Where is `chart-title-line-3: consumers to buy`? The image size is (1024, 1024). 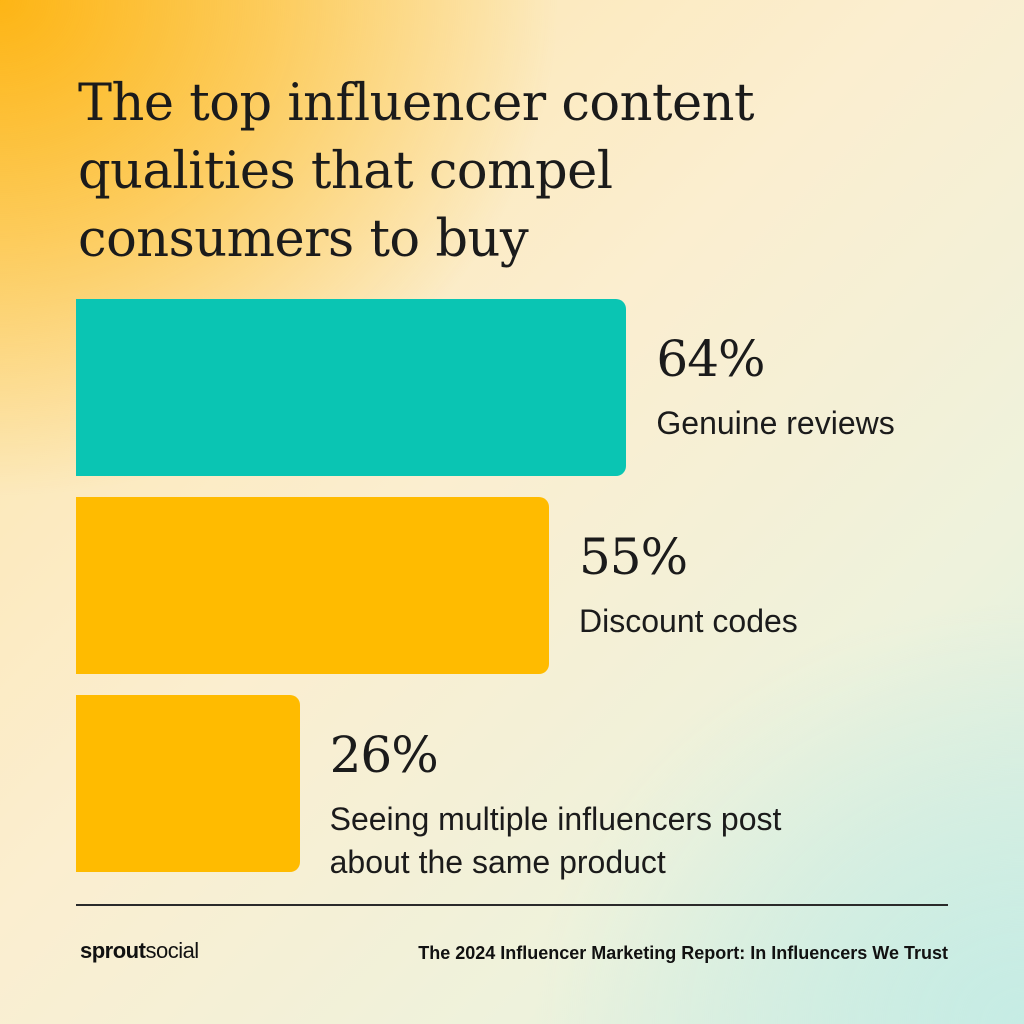
chart-title-line-3: consumers to buy is located at coordinates (303, 239).